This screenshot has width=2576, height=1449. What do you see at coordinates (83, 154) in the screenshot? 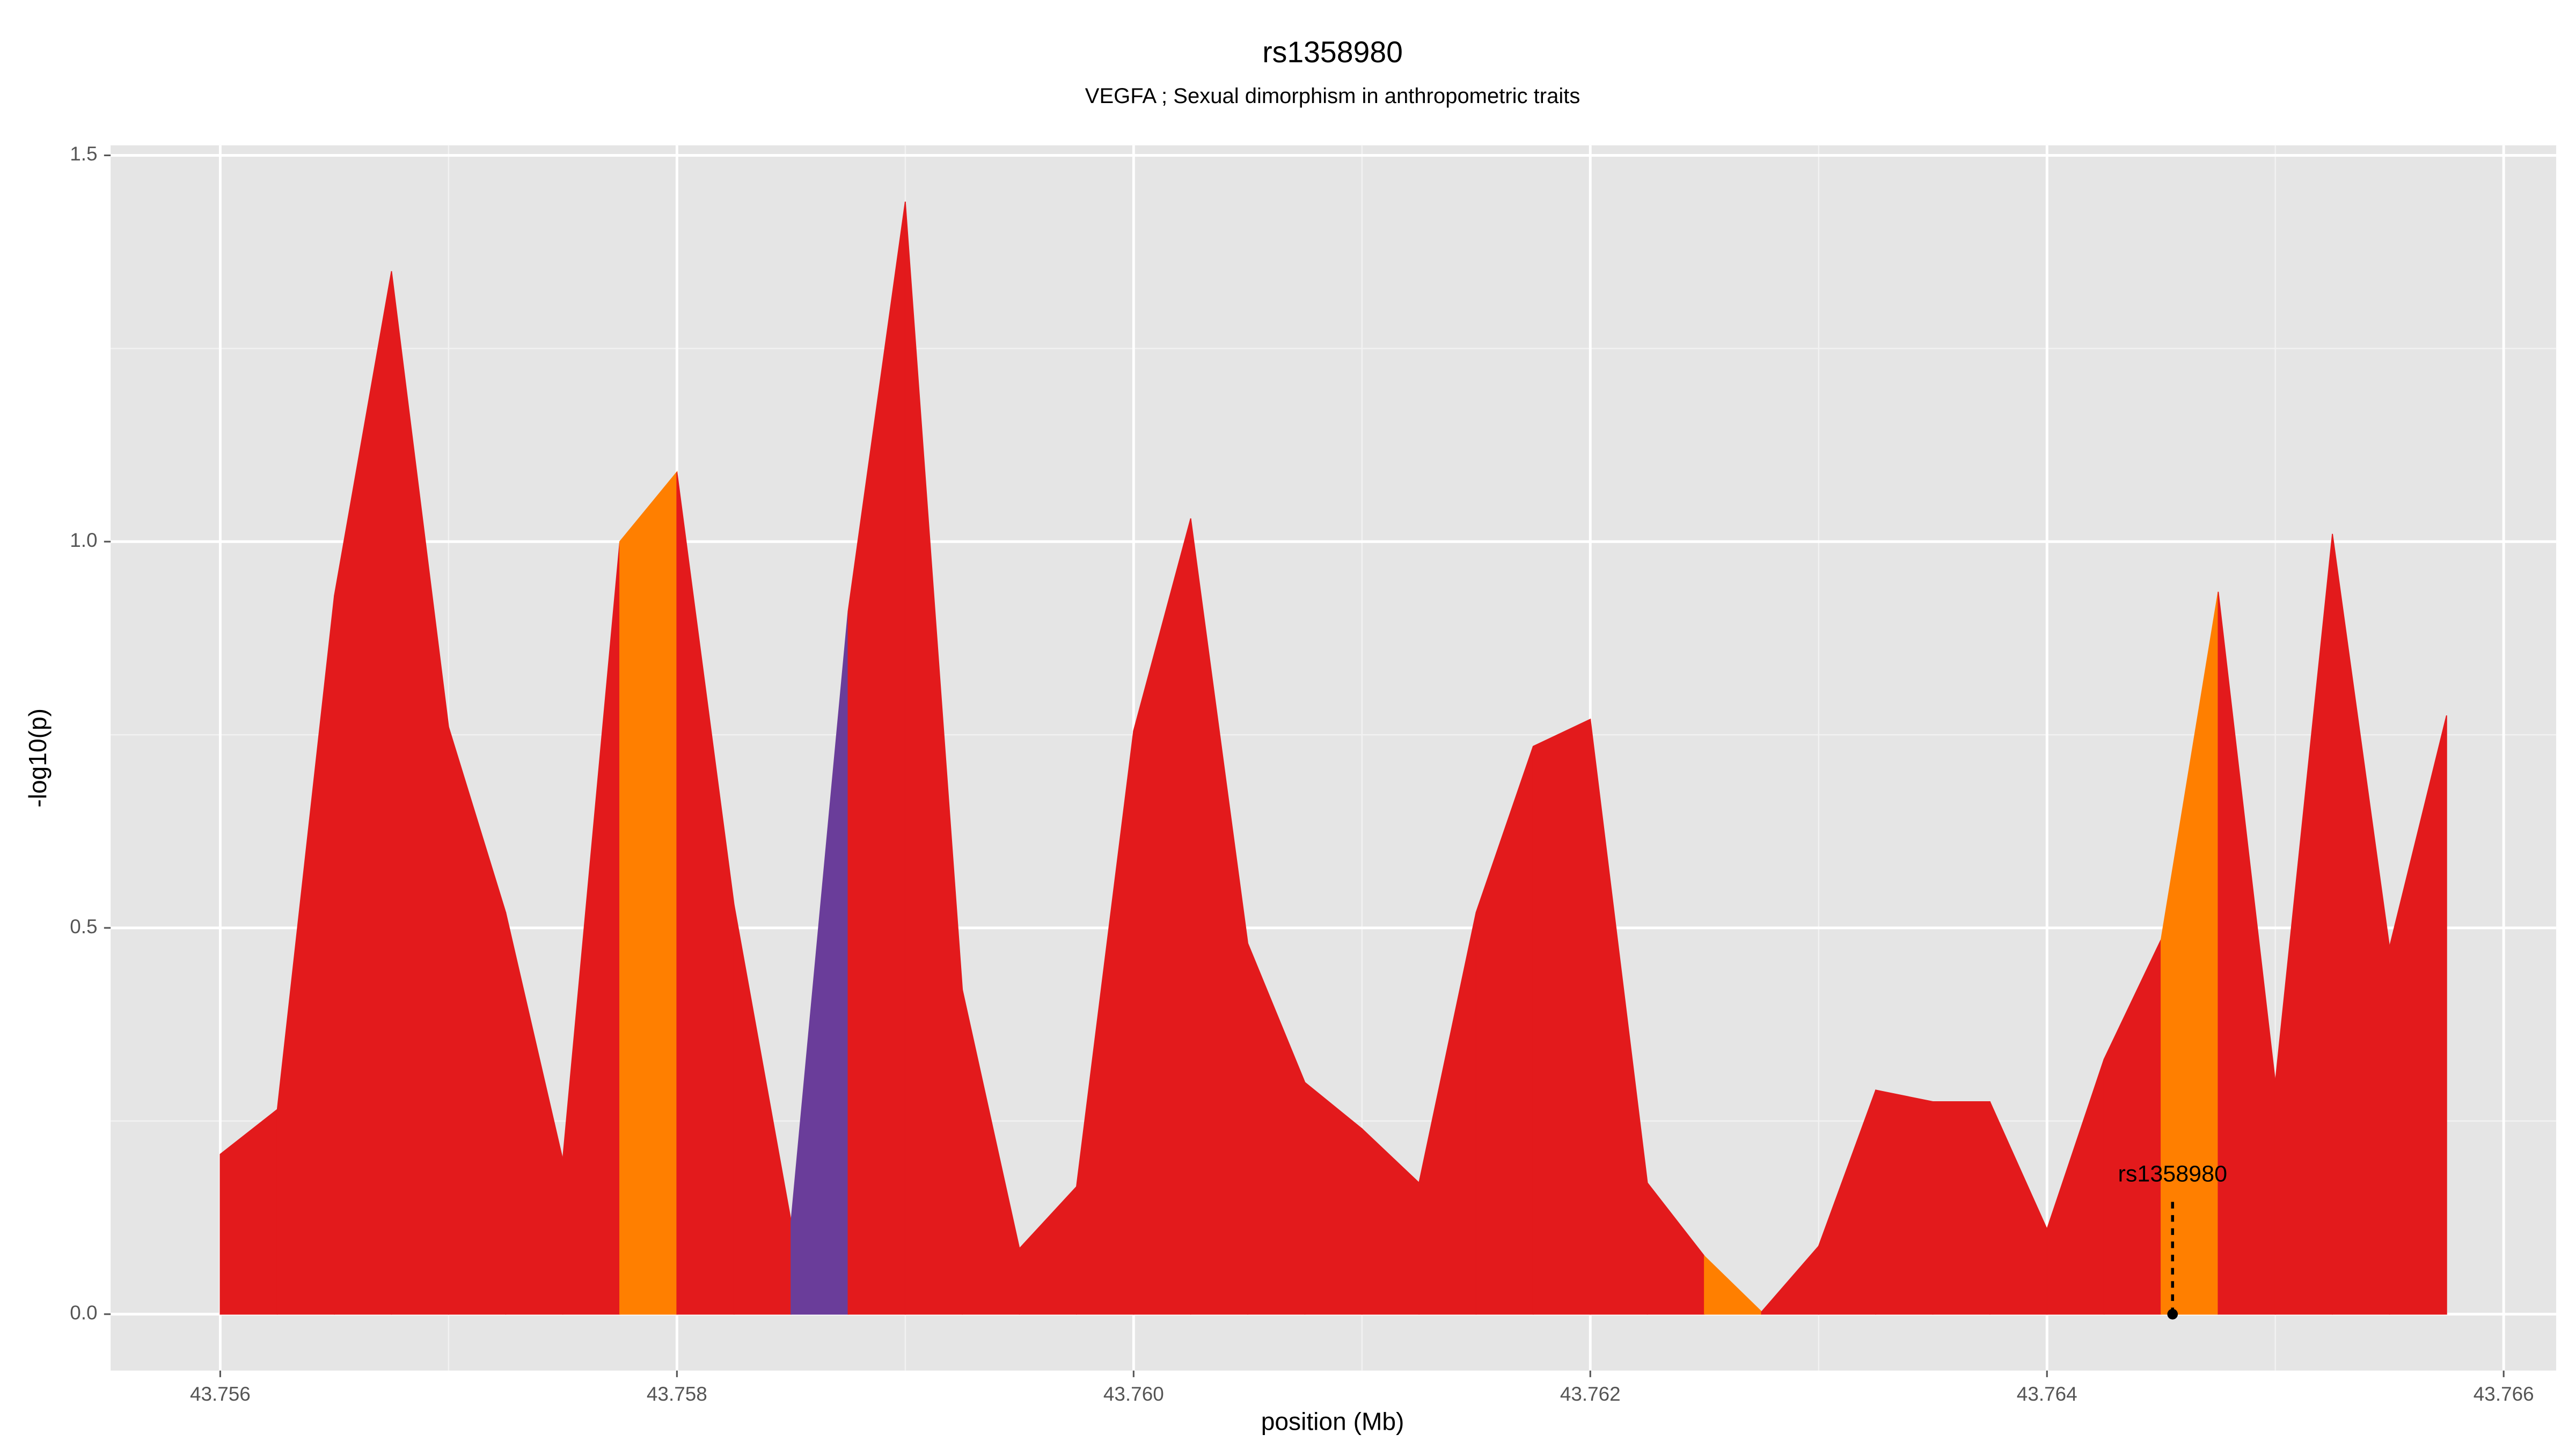
I see `y-tick-label: 1.5` at bounding box center [83, 154].